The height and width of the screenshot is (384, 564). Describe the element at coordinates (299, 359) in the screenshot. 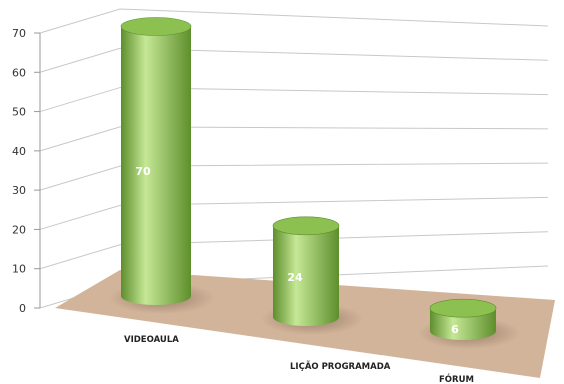

I see `x-axis-labels: VIDEOAULA LIÇÃO PROGRAMADA FÓRUM` at that location.